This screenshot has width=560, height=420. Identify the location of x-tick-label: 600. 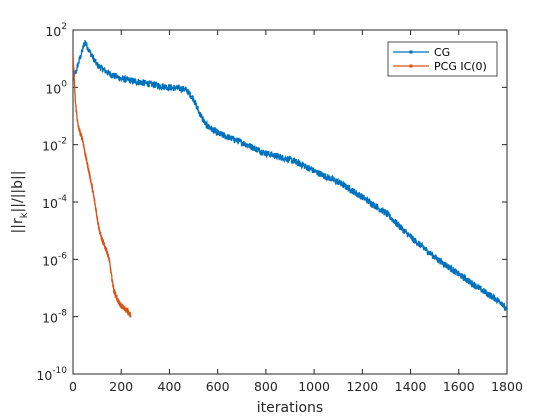
(218, 386).